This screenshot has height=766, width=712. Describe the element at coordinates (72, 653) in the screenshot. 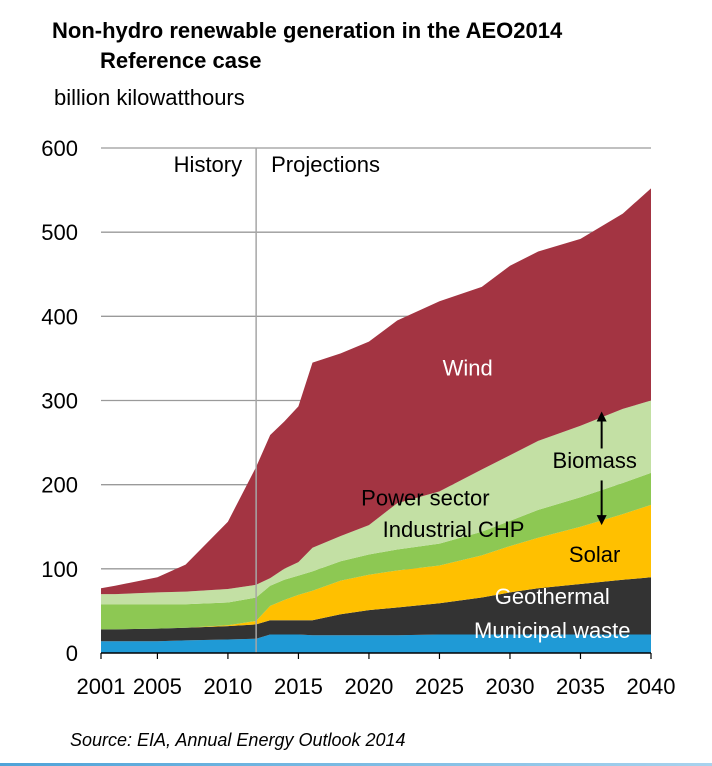

I see `y-tick-label-0: 0` at that location.